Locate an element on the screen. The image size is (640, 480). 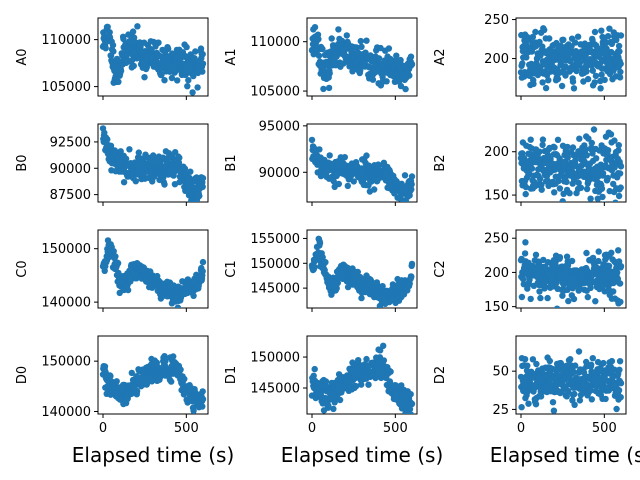
y-tick-label: 110000 is located at coordinates (66, 40).